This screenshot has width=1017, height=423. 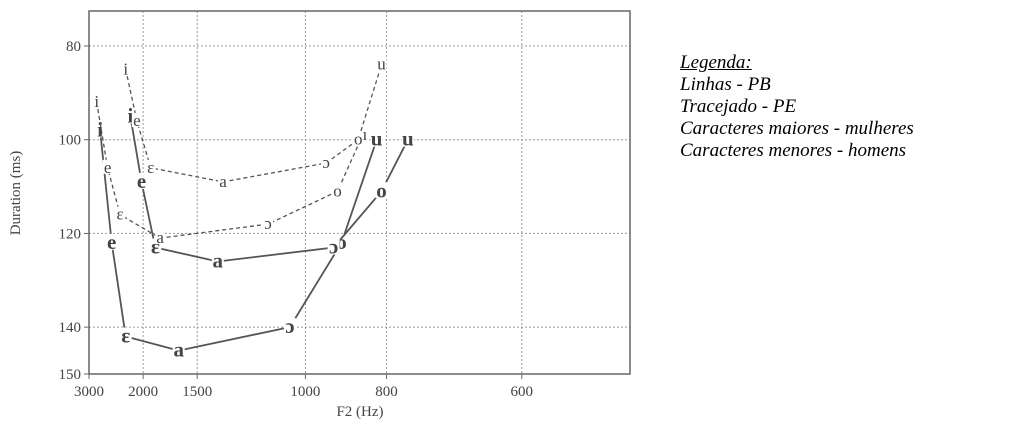 I want to click on y-tick-label: 150, so click(x=70, y=375).